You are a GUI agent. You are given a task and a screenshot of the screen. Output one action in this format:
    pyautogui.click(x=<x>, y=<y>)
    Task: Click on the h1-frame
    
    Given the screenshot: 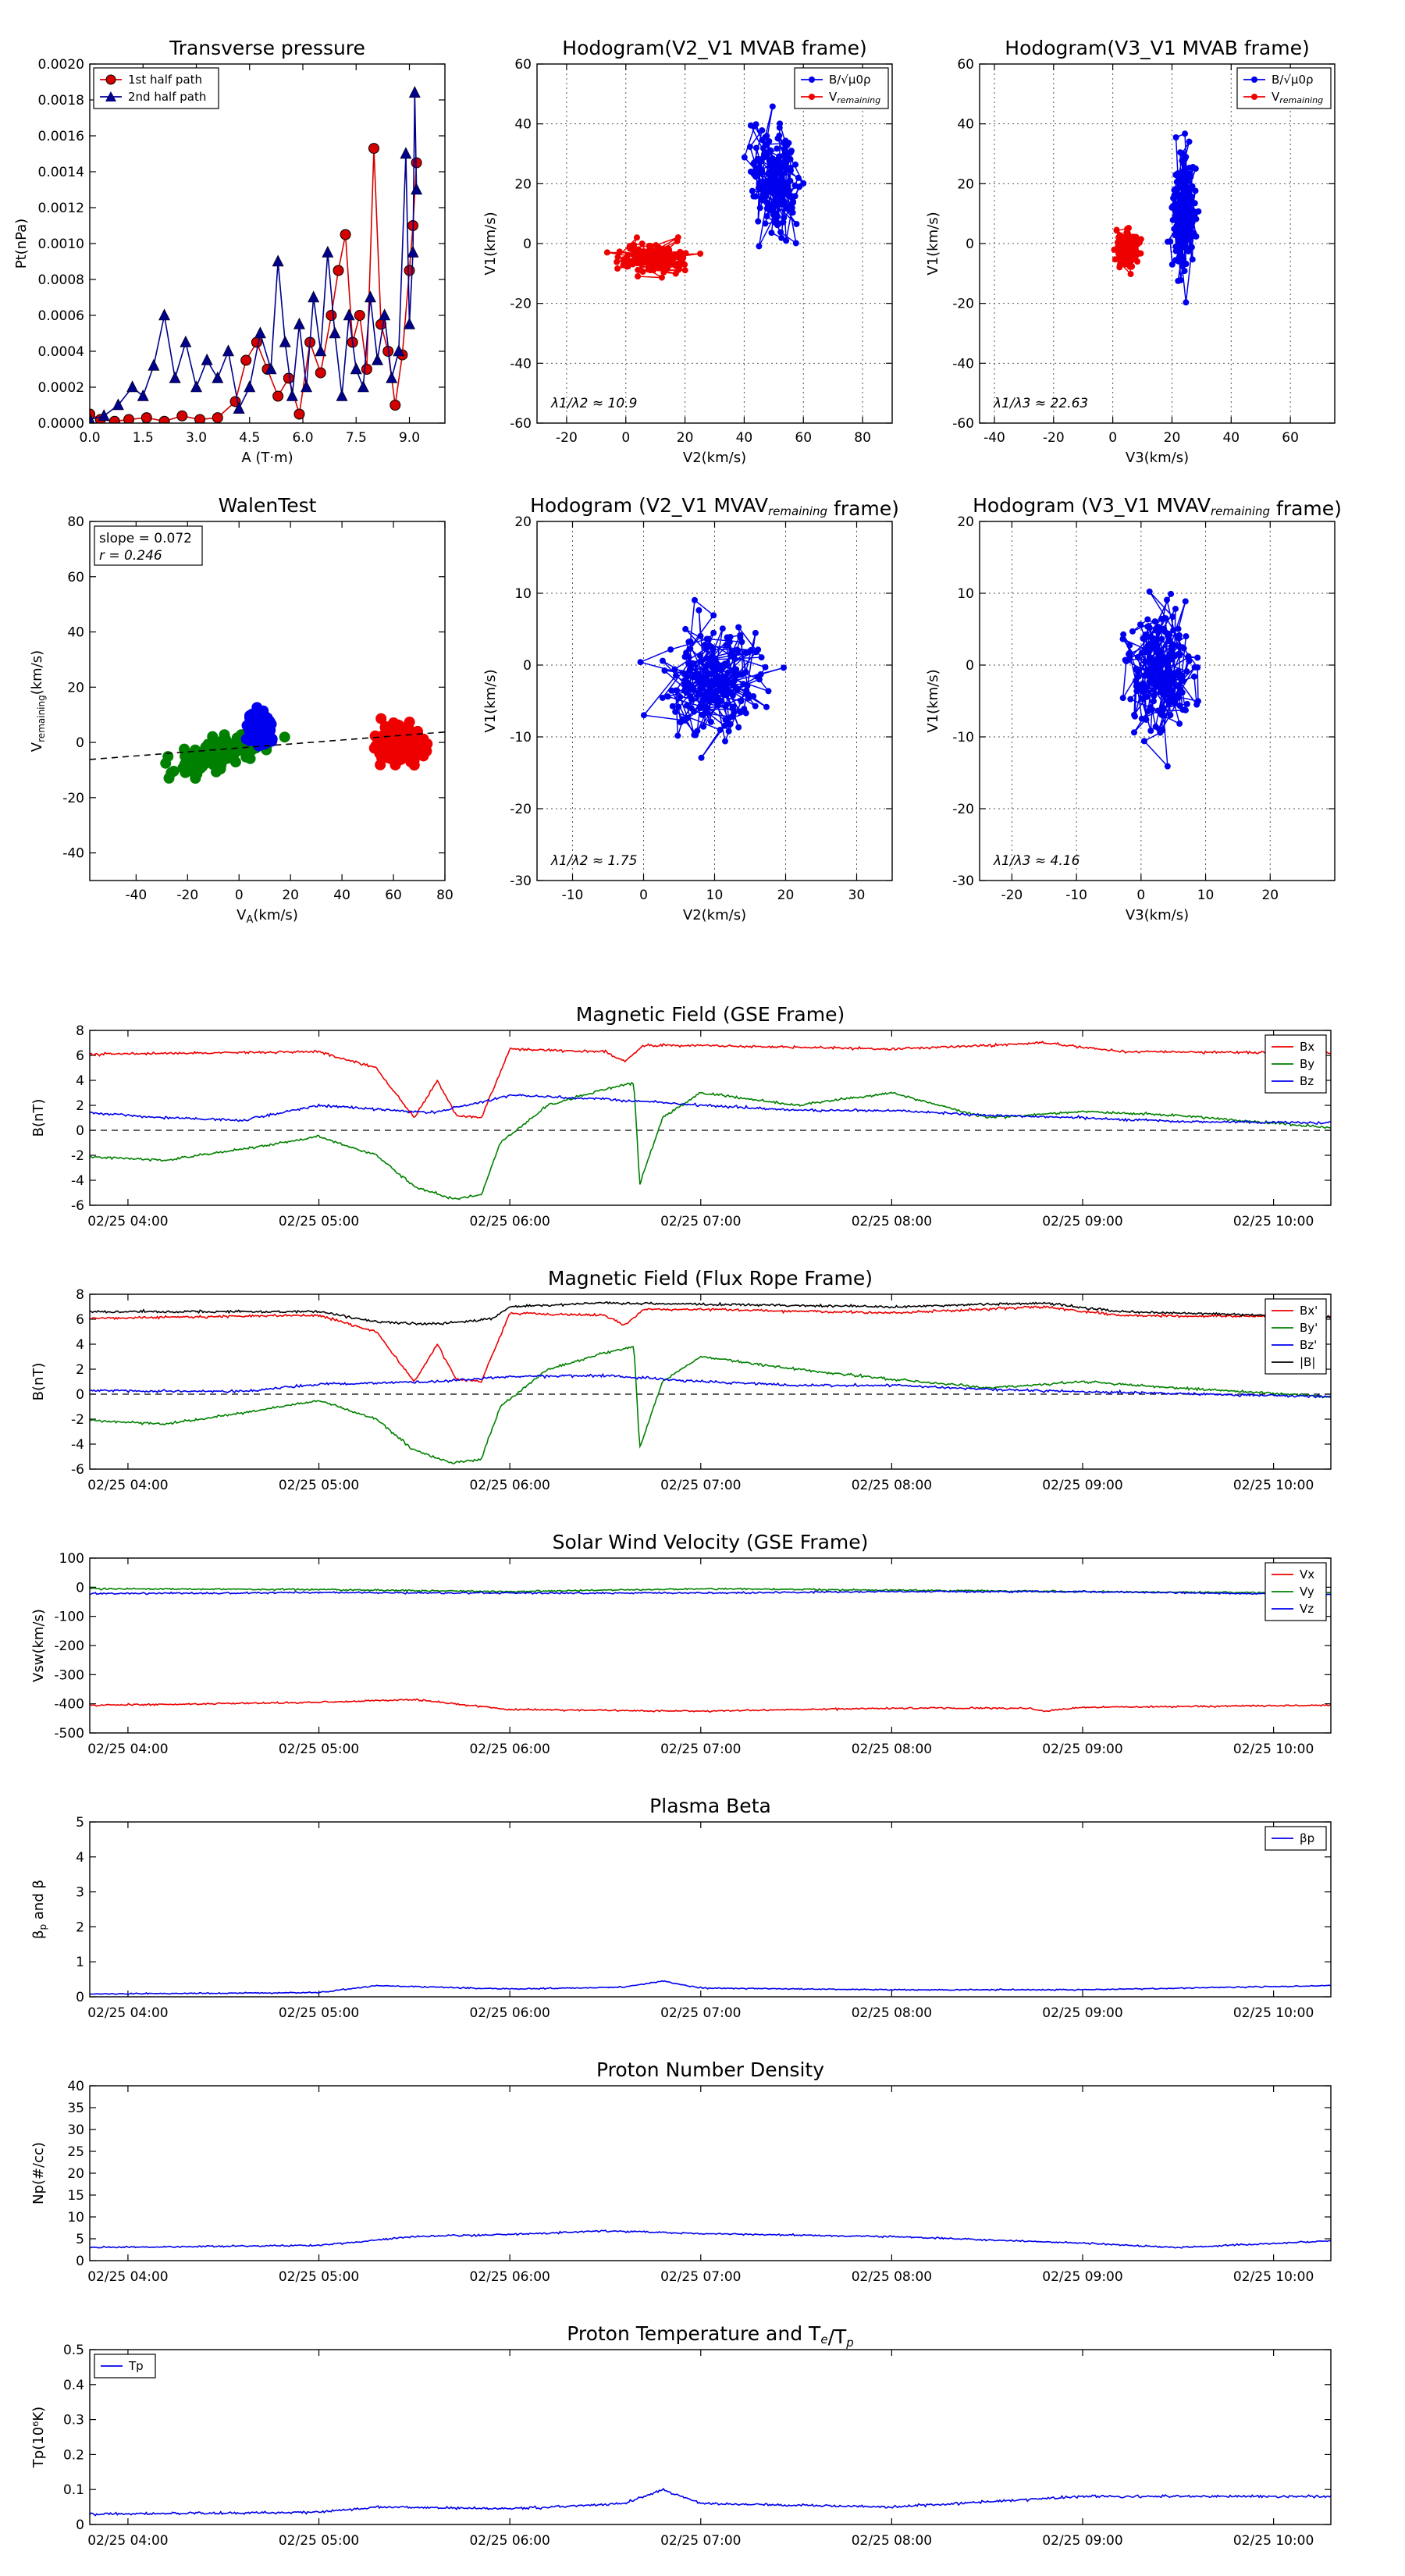 What is the action you would take?
    pyautogui.click(x=715, y=243)
    